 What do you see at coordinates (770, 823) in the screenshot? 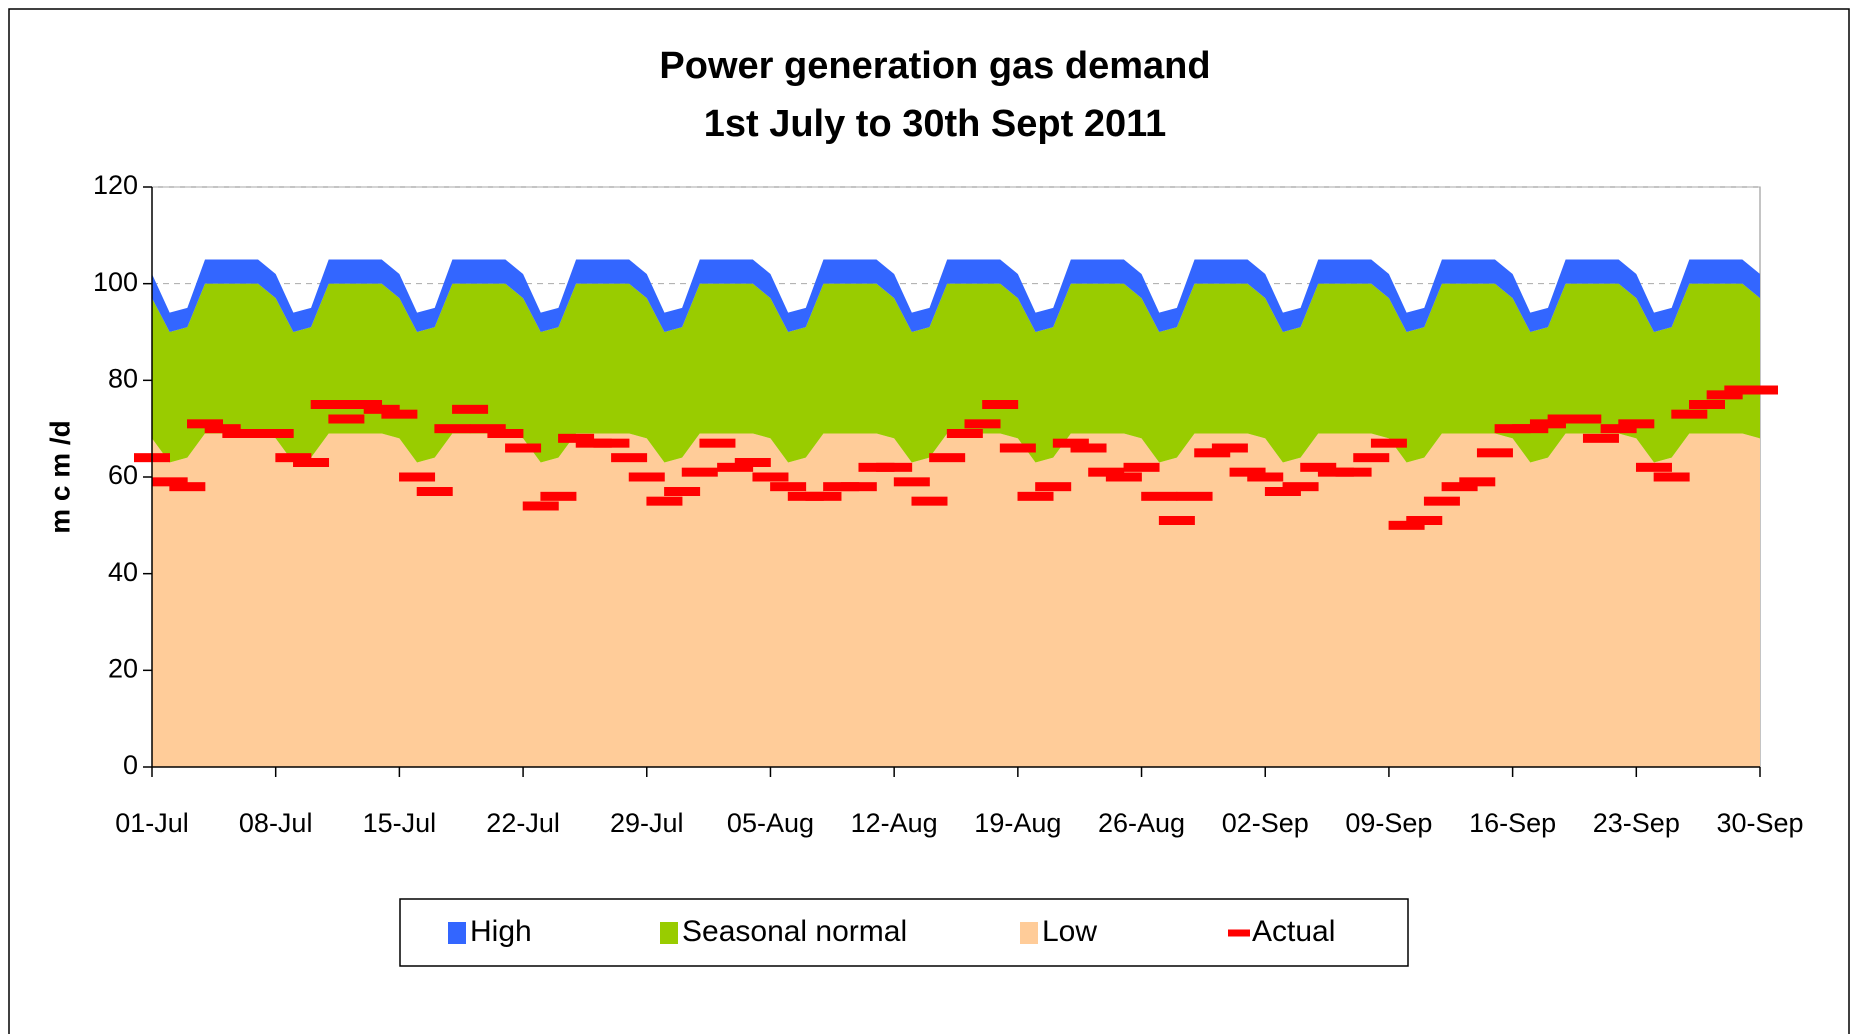
I see `x-tick-label: 05-Aug` at bounding box center [770, 823].